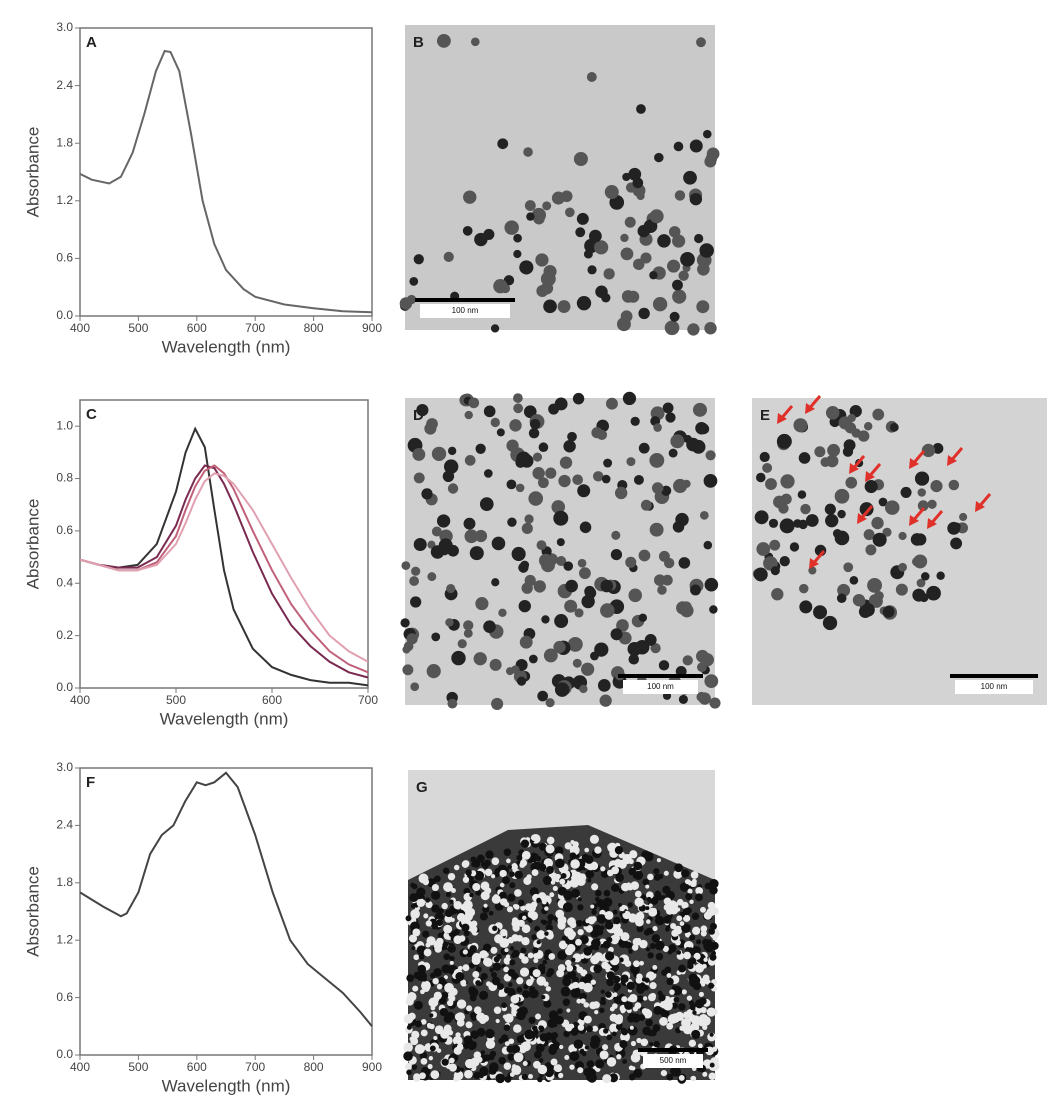 The width and height of the screenshot is (1049, 1115). What do you see at coordinates (272, 700) in the screenshot?
I see `x-tick-label: 600` at bounding box center [272, 700].